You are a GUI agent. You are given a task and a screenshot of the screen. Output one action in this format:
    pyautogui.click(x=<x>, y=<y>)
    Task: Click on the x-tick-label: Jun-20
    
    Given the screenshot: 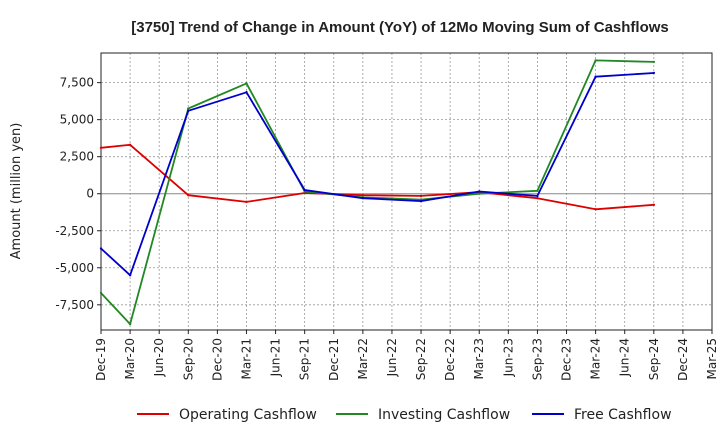 What is the action you would take?
    pyautogui.click(x=159, y=357)
    